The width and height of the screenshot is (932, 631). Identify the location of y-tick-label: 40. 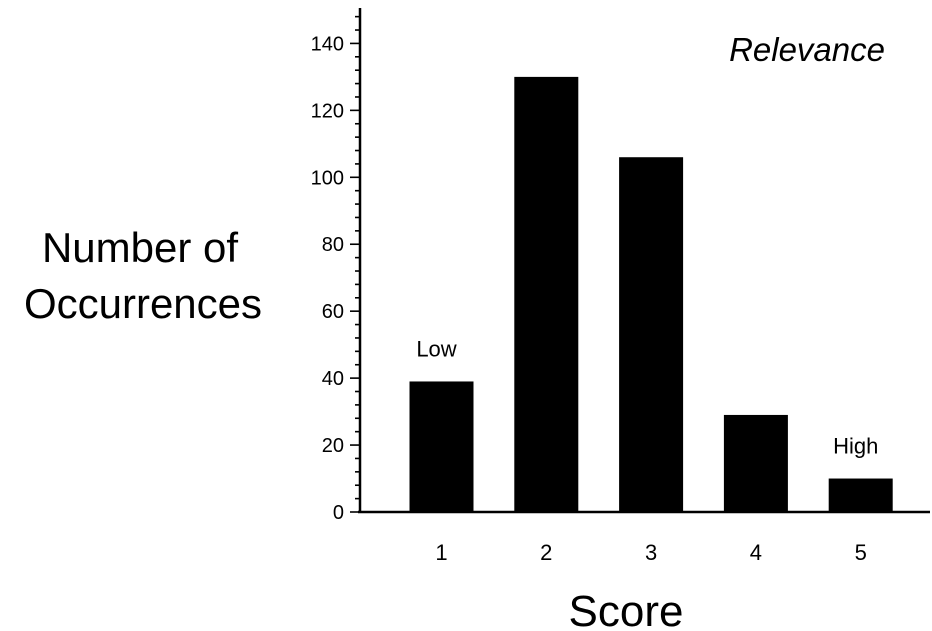
(333, 379).